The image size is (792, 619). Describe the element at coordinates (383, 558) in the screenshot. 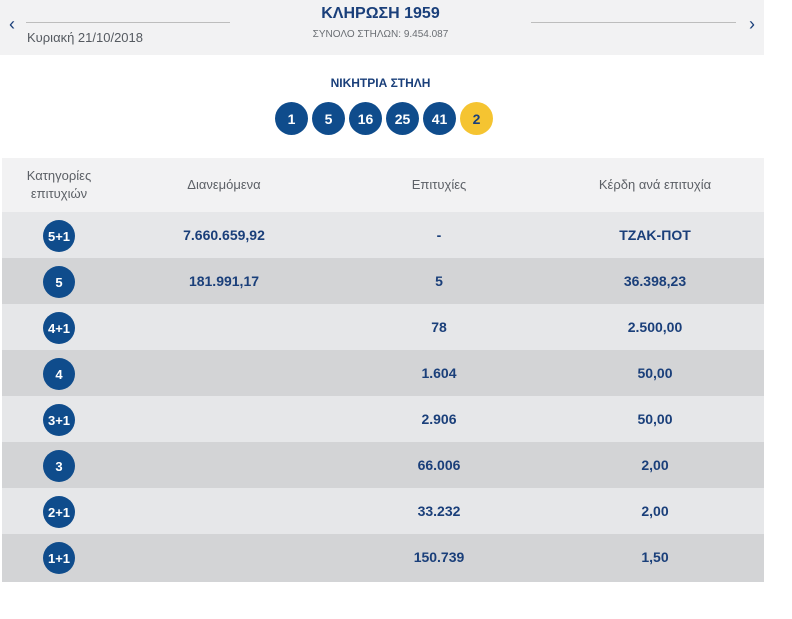

I see `table-row: 1+1 150.739 1,50` at that location.